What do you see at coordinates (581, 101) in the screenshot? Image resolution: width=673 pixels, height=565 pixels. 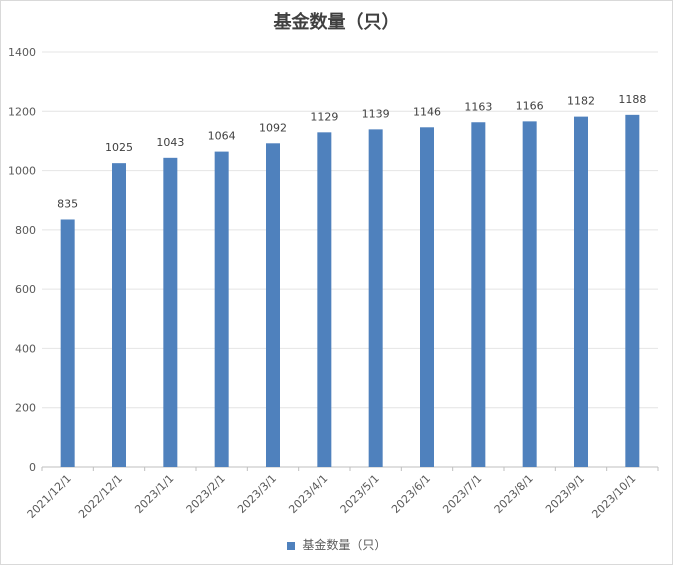 I see `data-label: 1182` at bounding box center [581, 101].